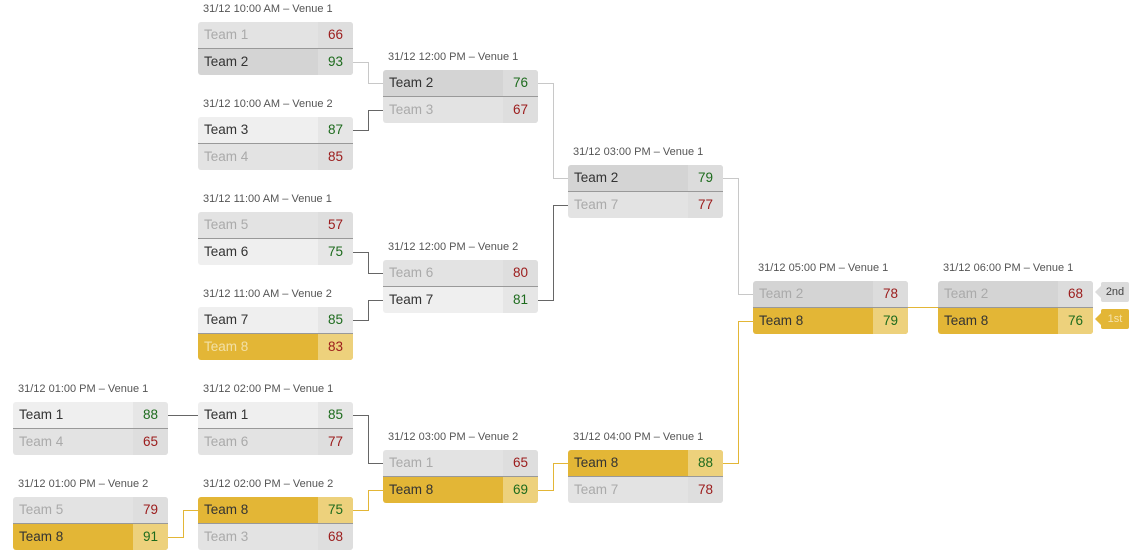 This screenshot has height=554, width=1136. I want to click on team-score: 69, so click(520, 490).